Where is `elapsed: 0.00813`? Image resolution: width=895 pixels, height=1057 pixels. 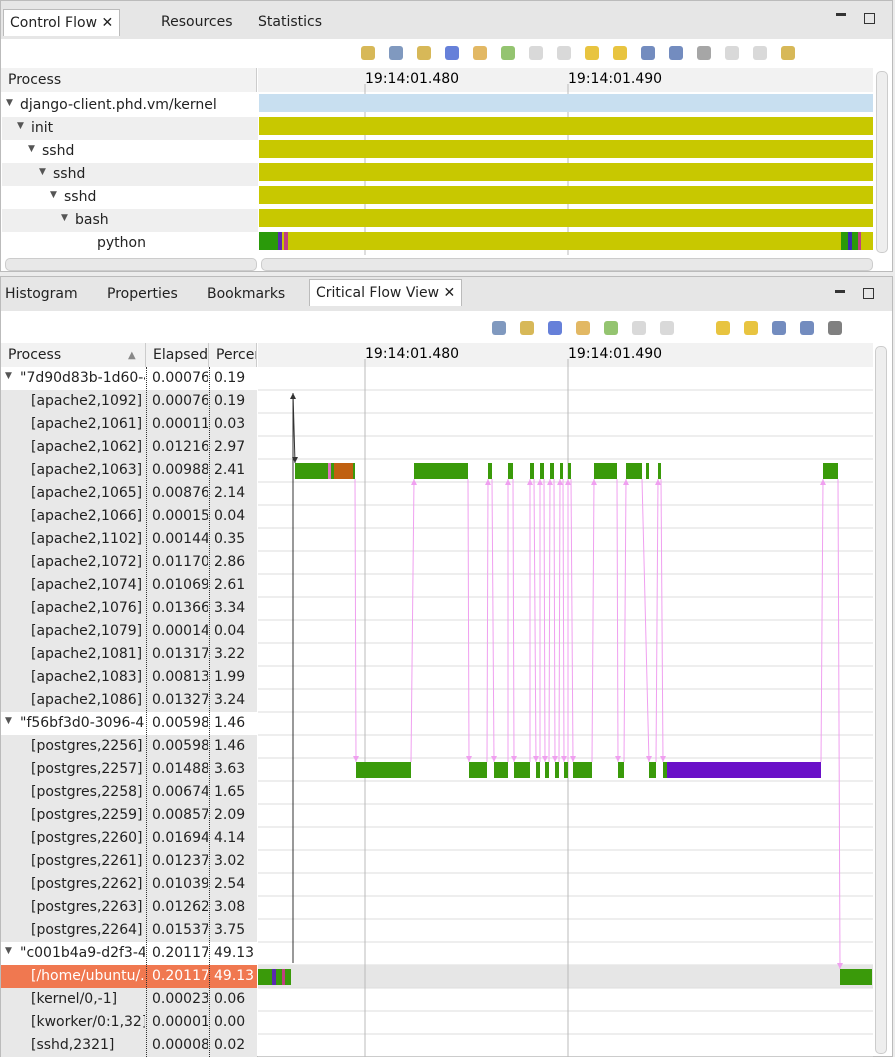 elapsed: 0.00813 is located at coordinates (180, 677).